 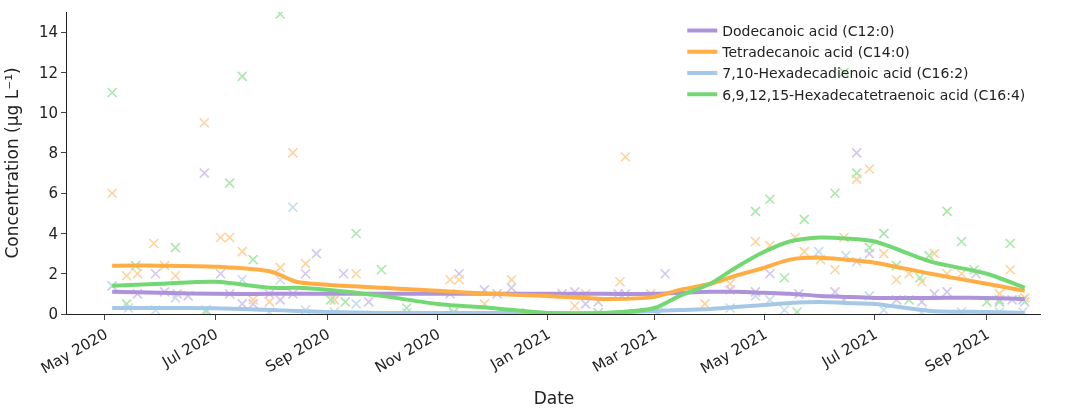 I want to click on y-tick-label: 2, so click(x=53, y=273).